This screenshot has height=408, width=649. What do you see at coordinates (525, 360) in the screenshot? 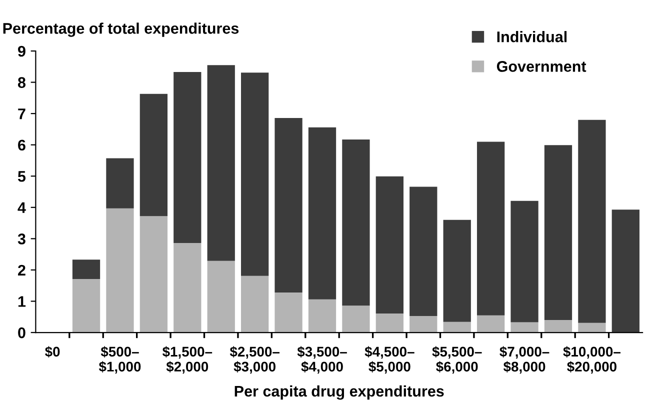
I see `x-tick-label: $7,000– $8,000` at bounding box center [525, 360].